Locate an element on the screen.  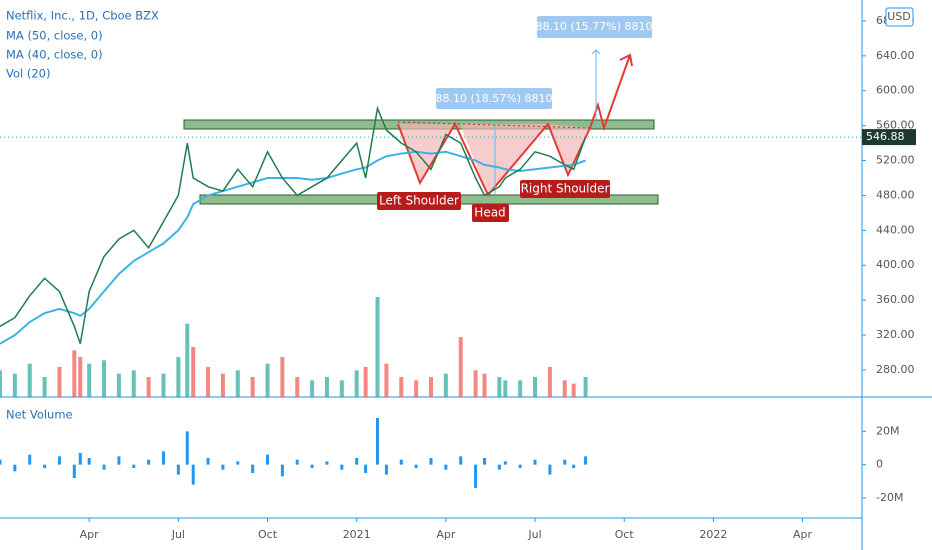
legend-entry: Net Volume is located at coordinates (39, 415).